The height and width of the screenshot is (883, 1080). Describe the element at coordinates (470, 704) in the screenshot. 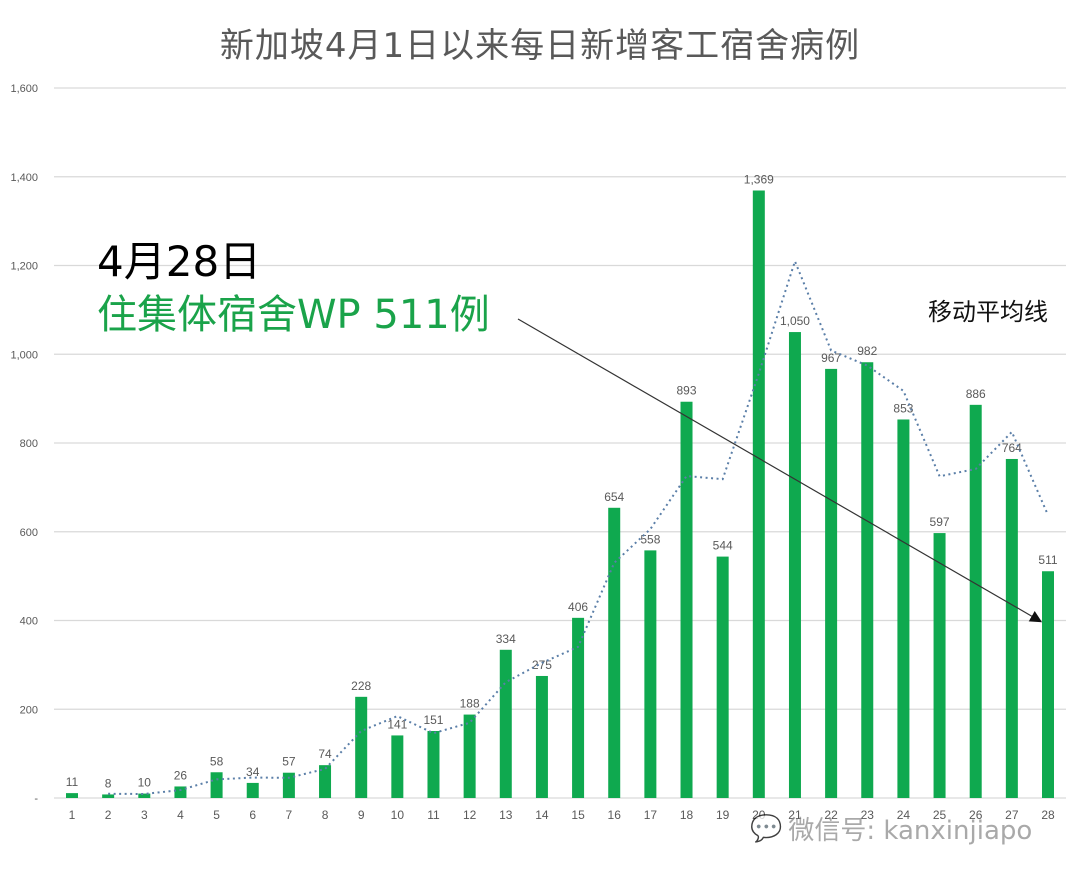

I see `bar-value-label: 188` at that location.